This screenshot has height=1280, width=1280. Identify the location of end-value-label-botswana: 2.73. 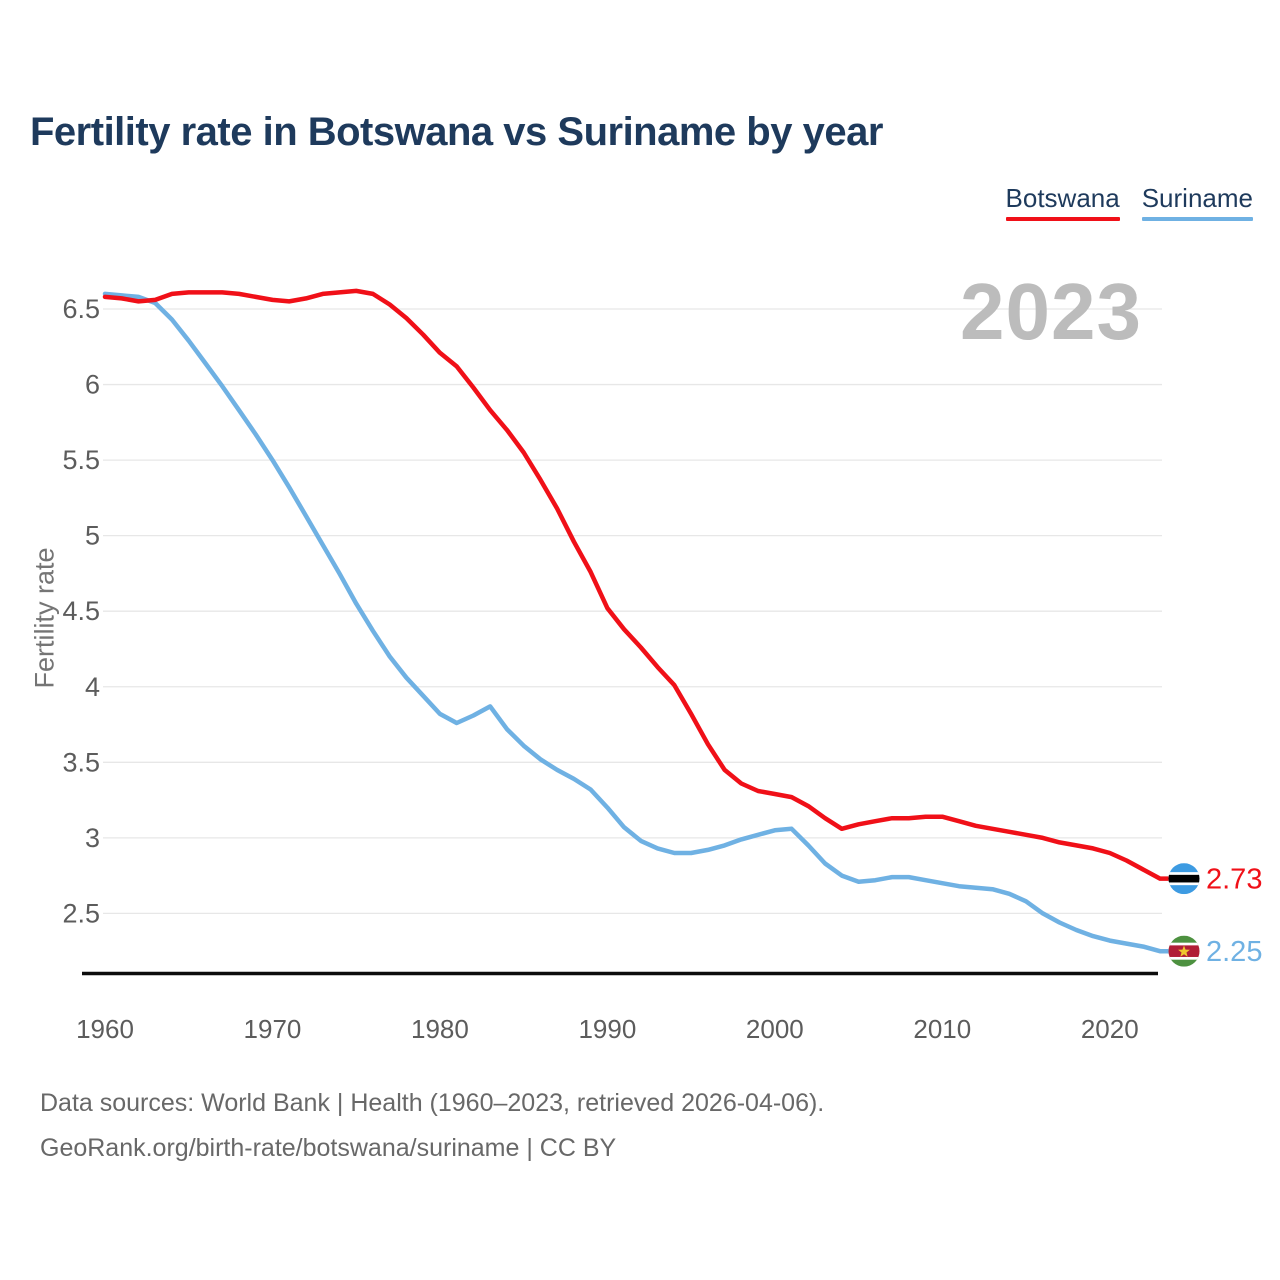
(1234, 880).